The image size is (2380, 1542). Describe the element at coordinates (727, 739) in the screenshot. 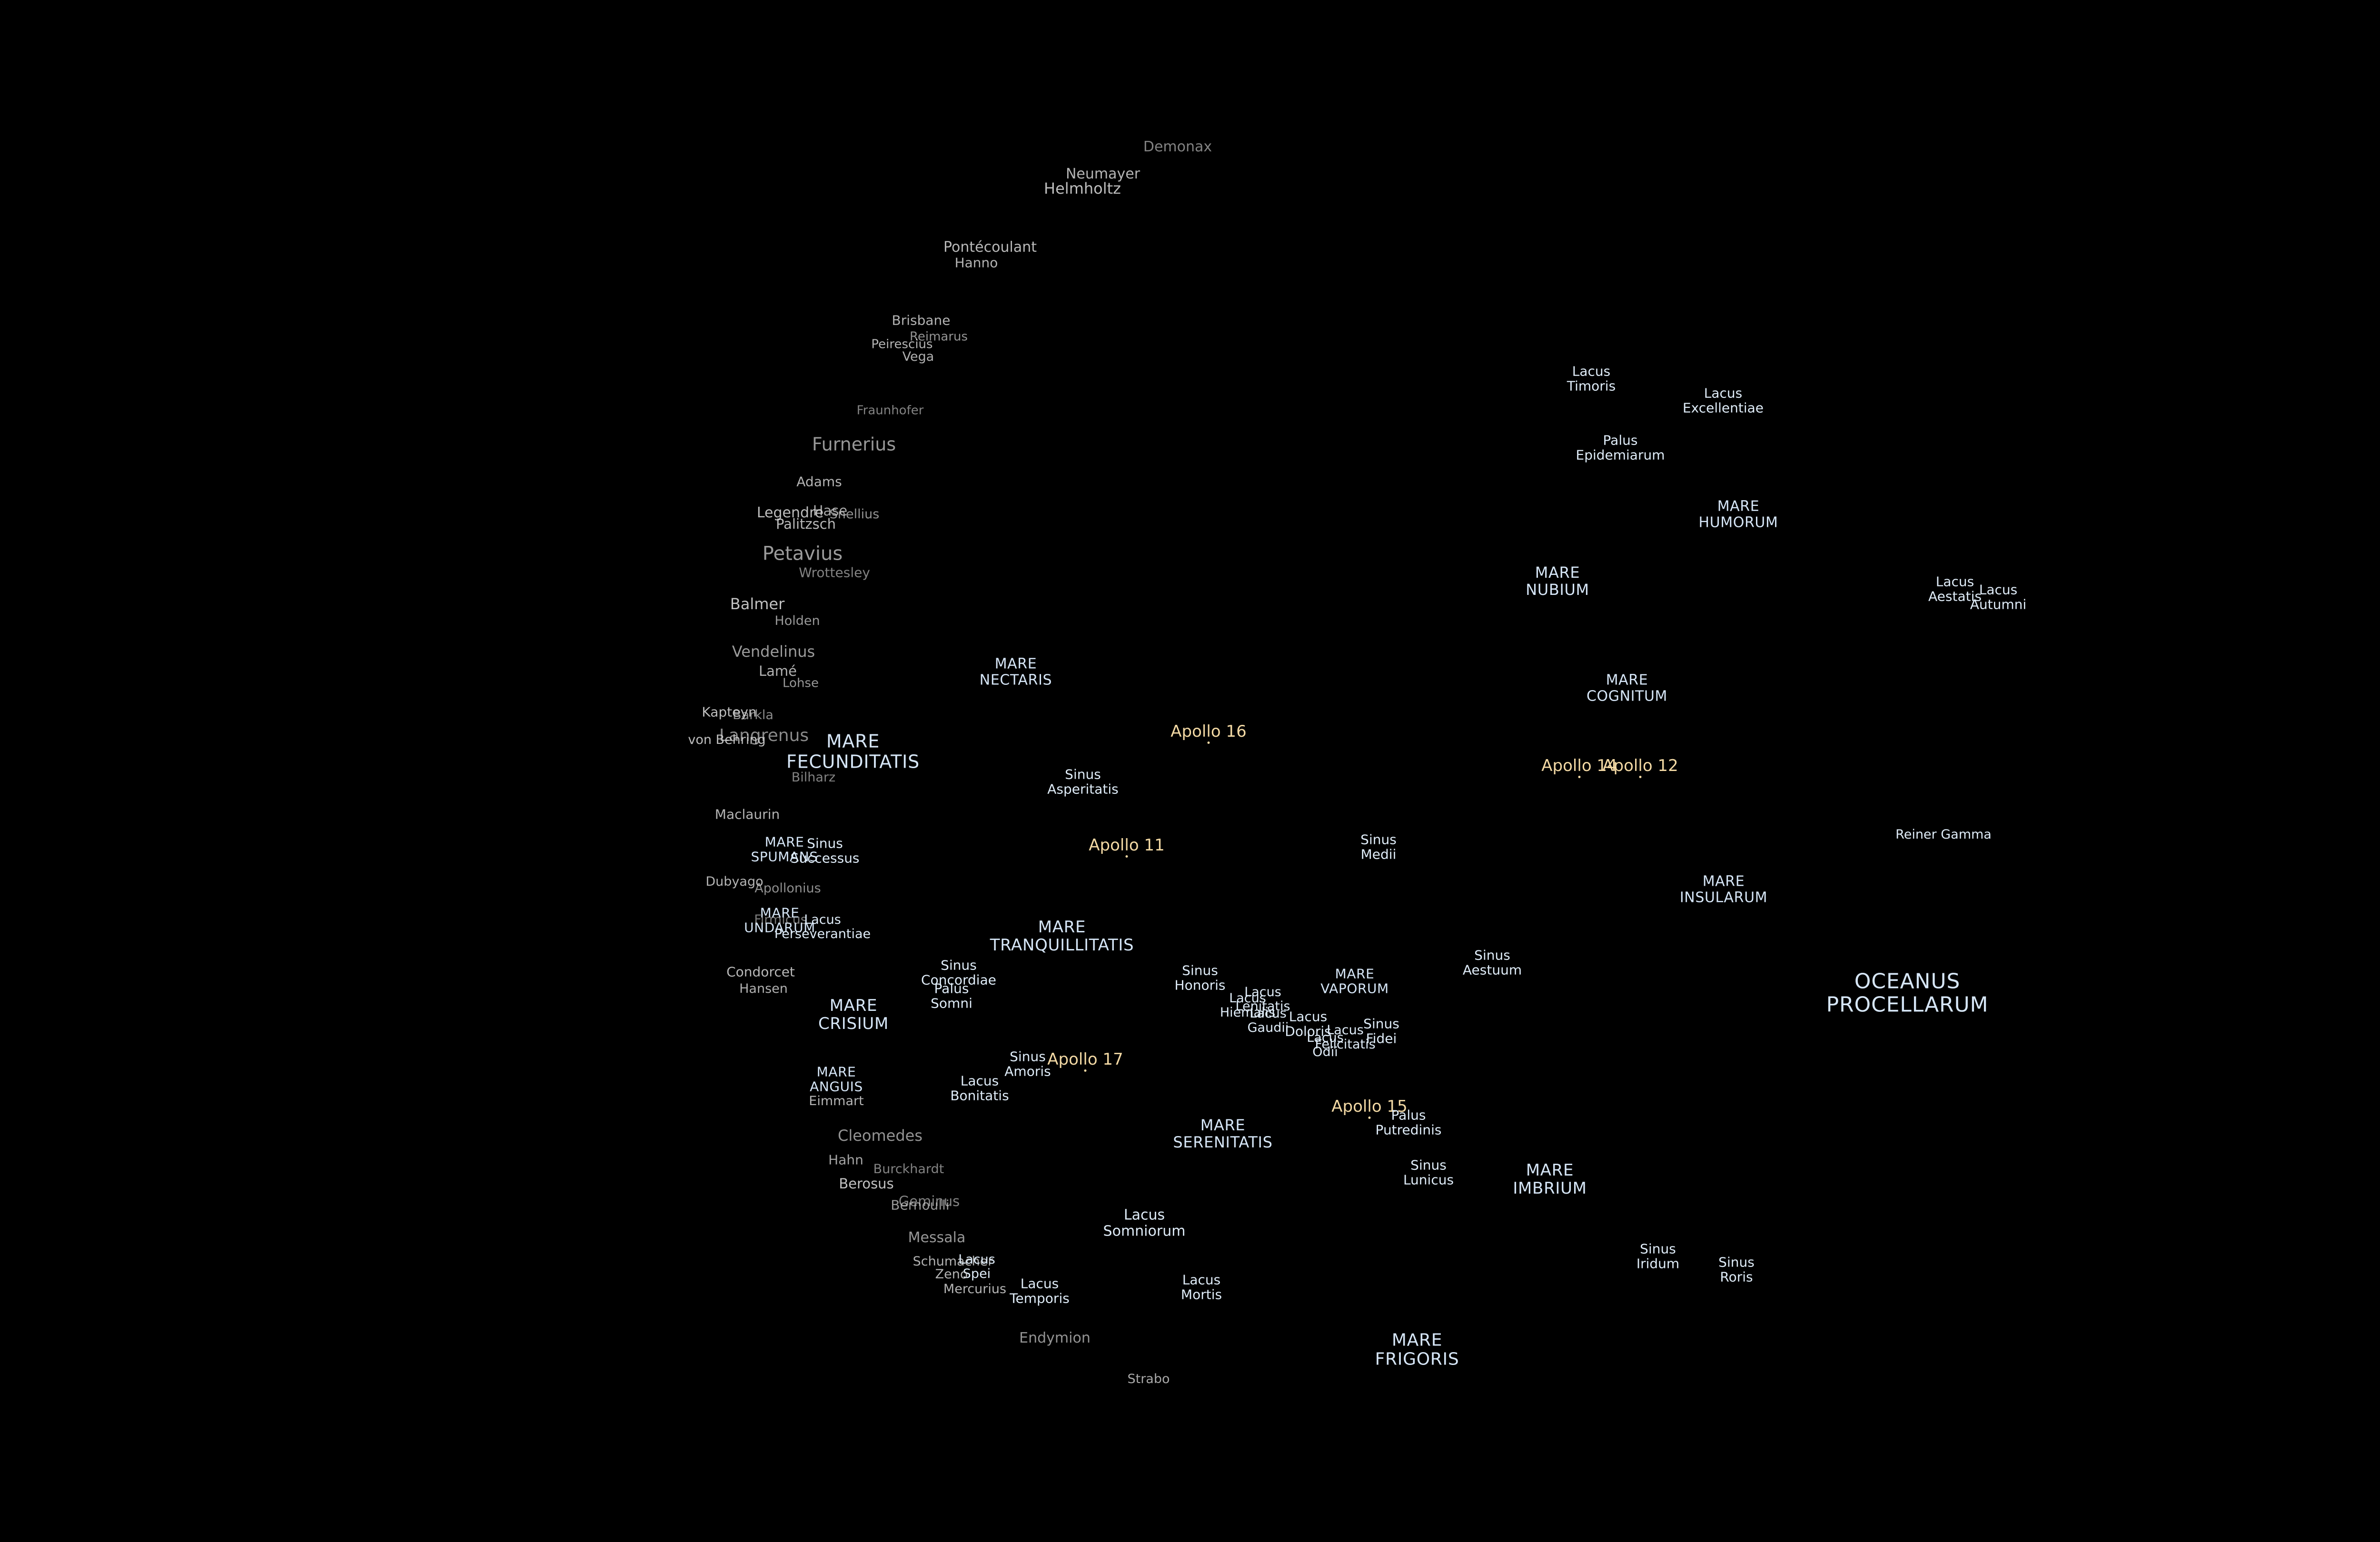

I see `map-label-von-behring: von Behring` at that location.